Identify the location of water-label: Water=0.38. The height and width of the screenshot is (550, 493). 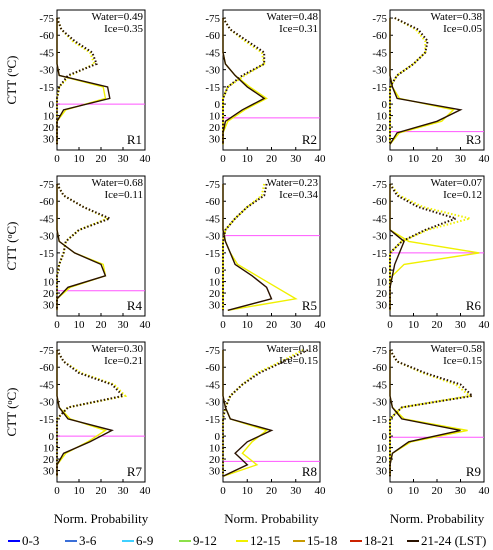
(457, 17).